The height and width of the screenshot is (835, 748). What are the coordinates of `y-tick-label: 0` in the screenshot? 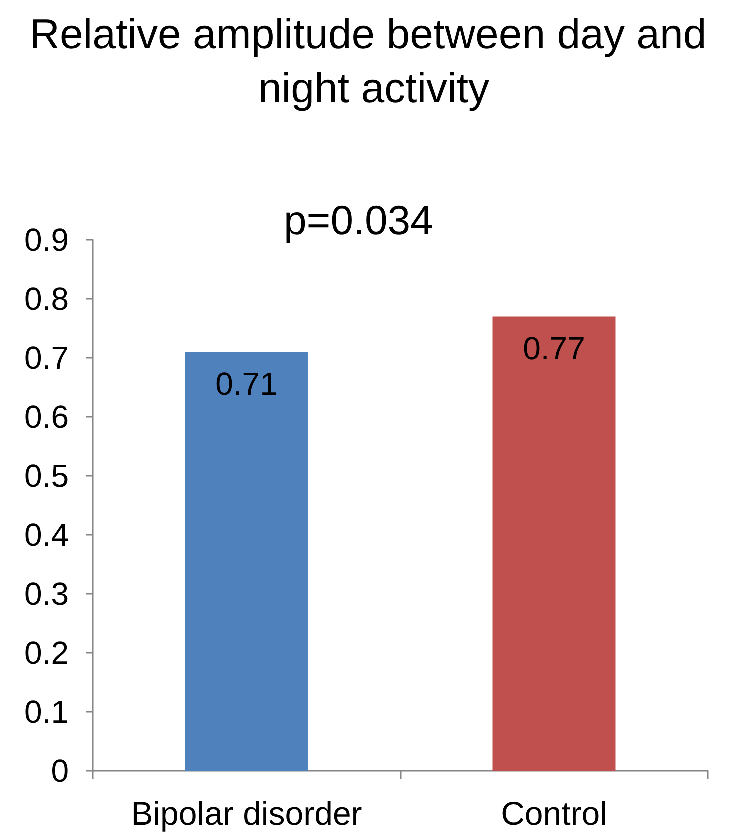 It's located at (60, 771).